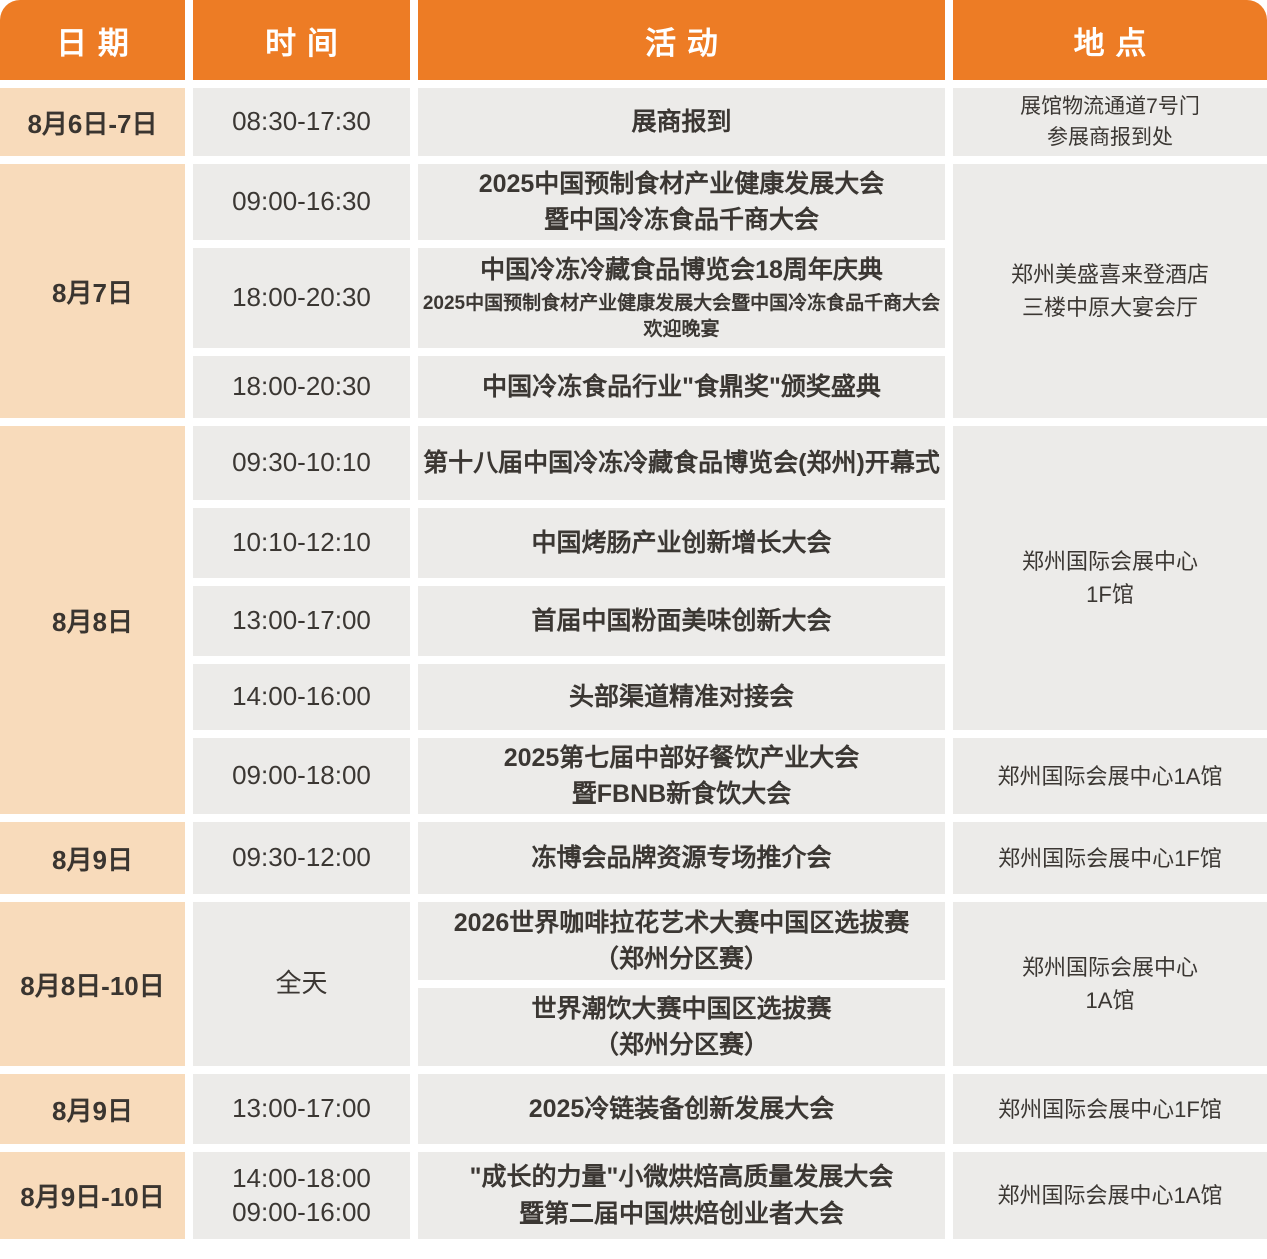 This screenshot has width=1267, height=1259. I want to click on location-cell: 郑州美盛喜来登酒店 三楼中原大宴会厅, so click(1110, 291).